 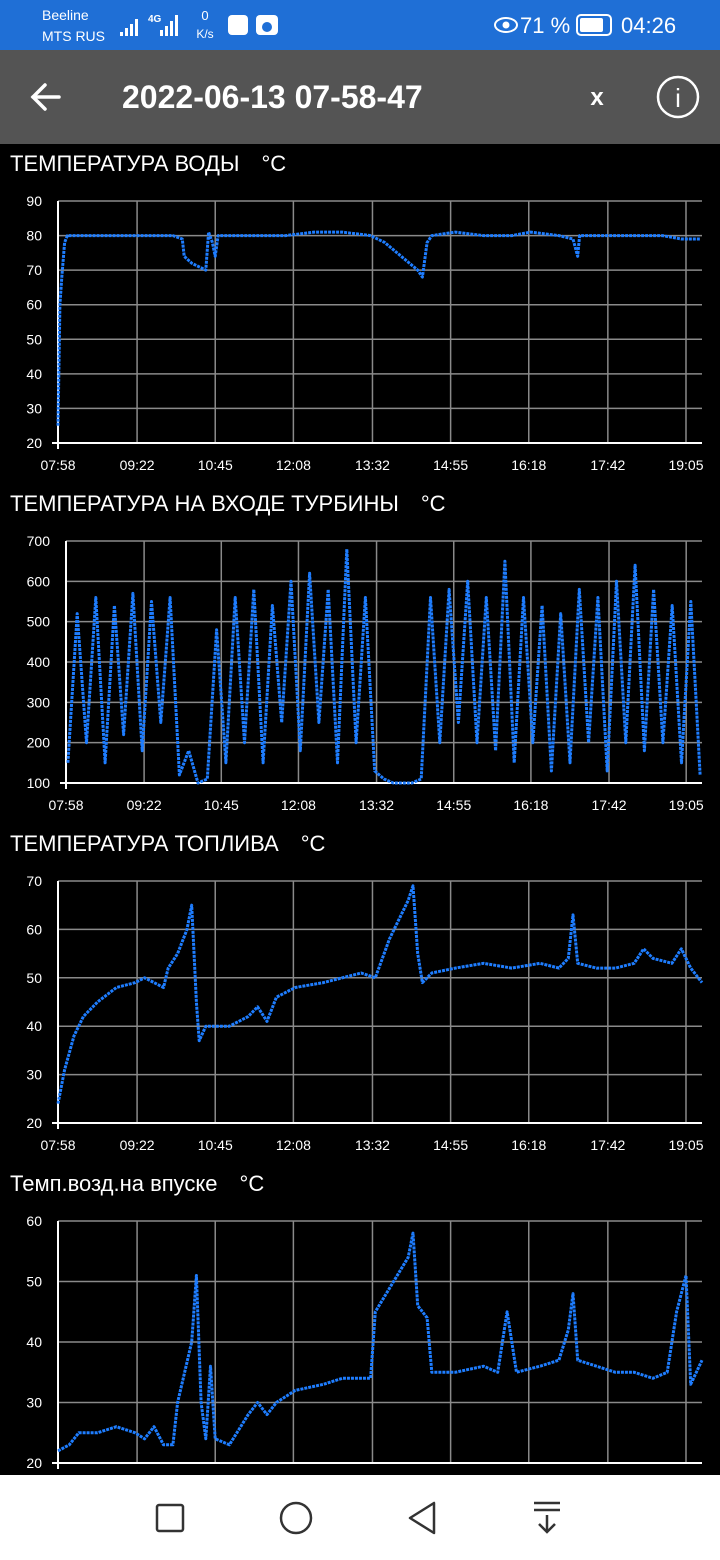 I want to click on app-bar, so click(x=360, y=97).